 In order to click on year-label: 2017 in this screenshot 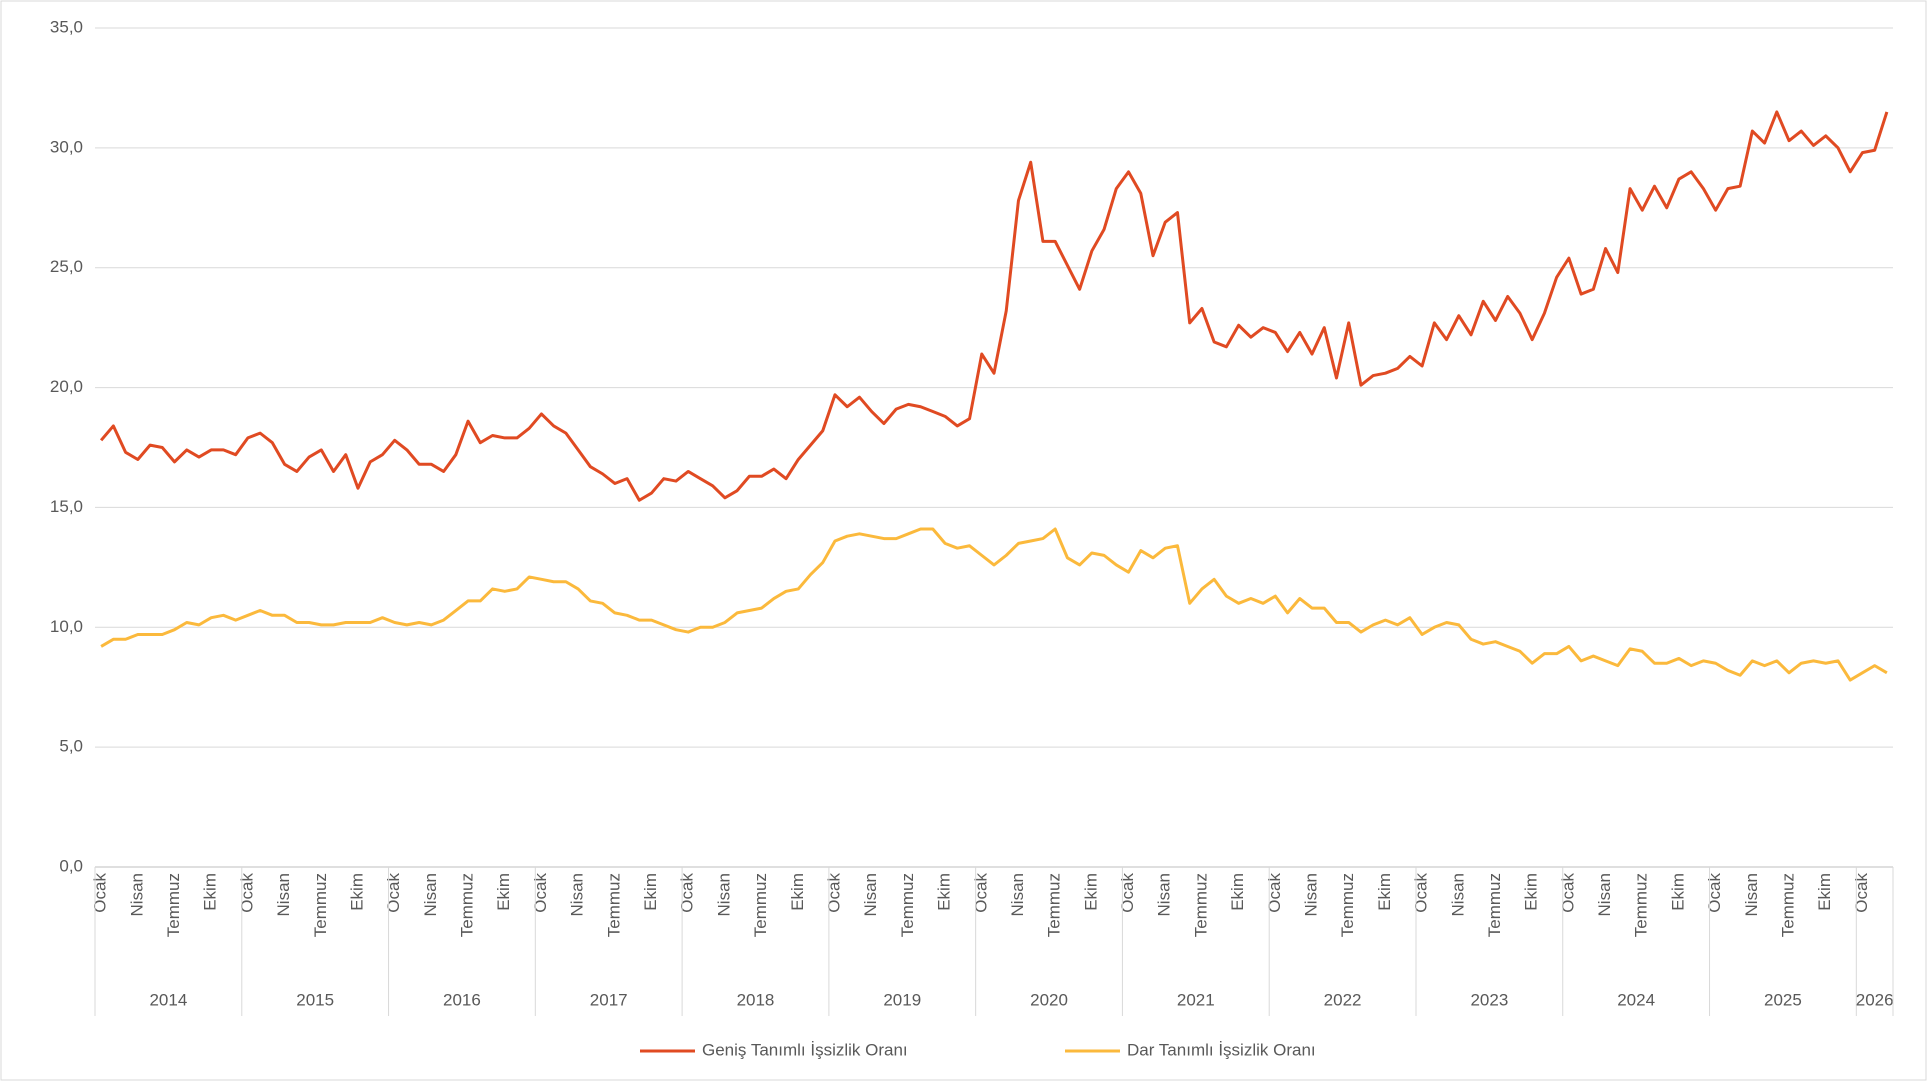, I will do `click(609, 999)`.